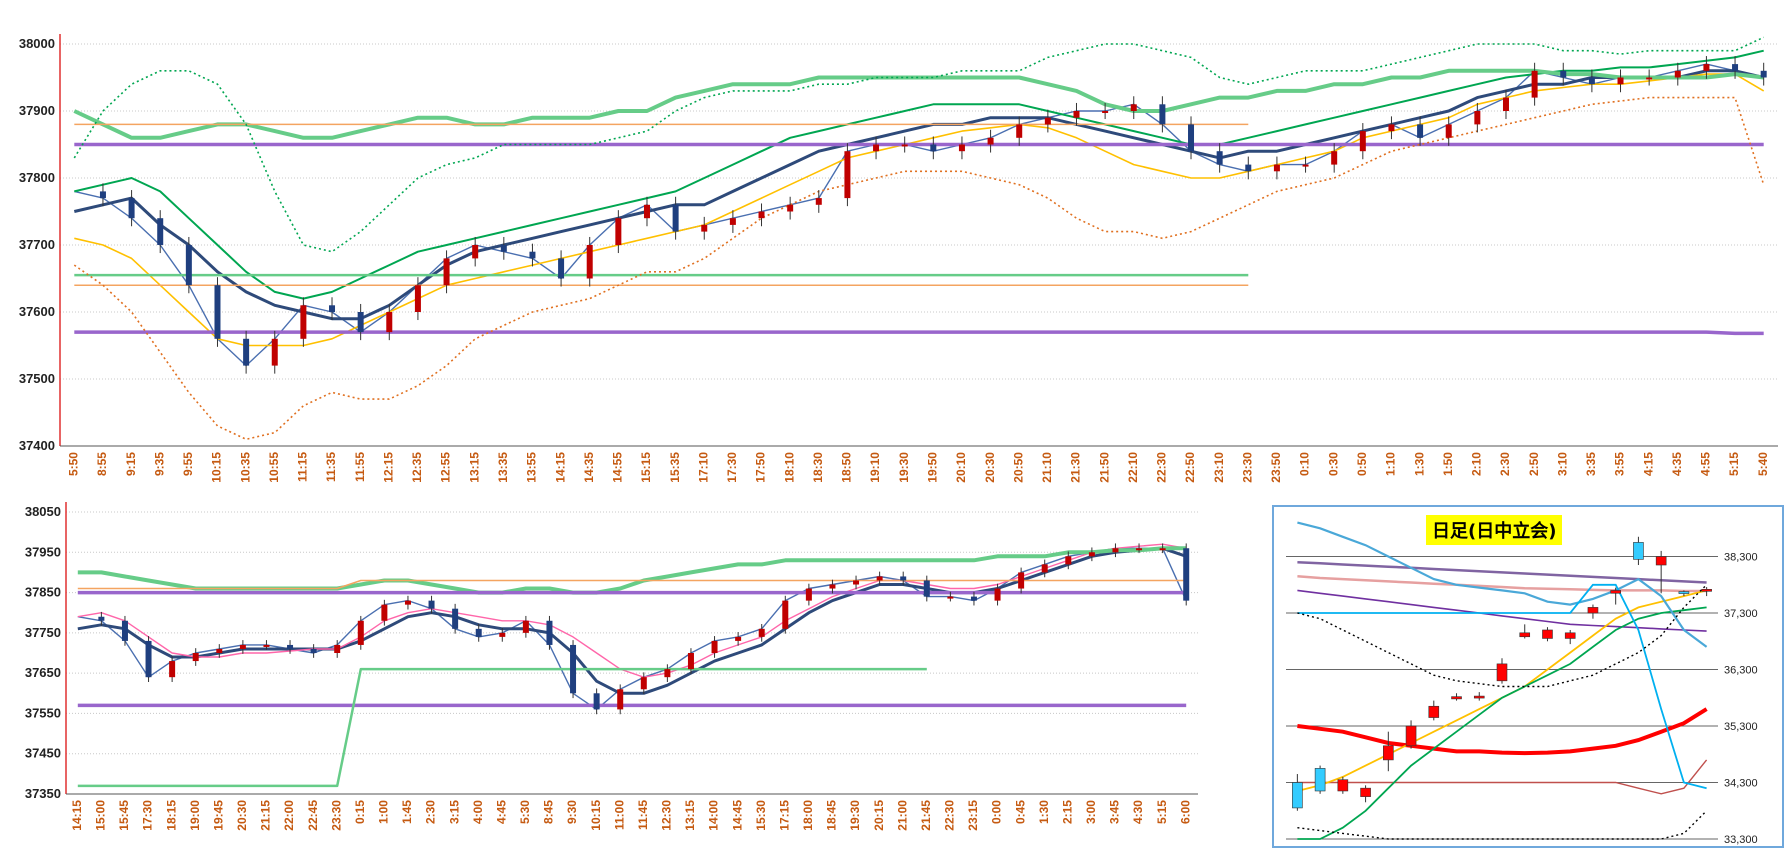 This screenshot has height=853, width=1788. I want to click on p2-x-tick-label: 4:00, so click(478, 812).